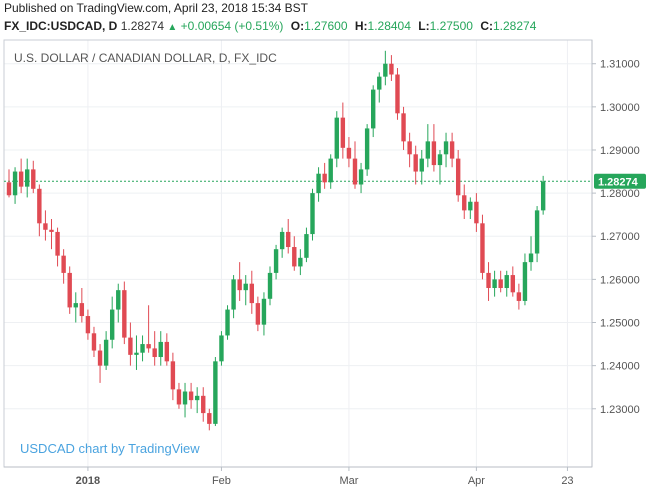 The image size is (650, 493). What do you see at coordinates (620, 237) in the screenshot?
I see `y-tick-label: 1.27000` at bounding box center [620, 237].